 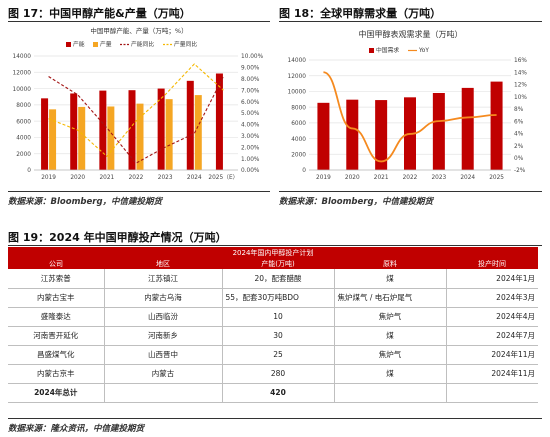 I want to click on cell-start-date: 2024年3月, so click(x=492, y=298).